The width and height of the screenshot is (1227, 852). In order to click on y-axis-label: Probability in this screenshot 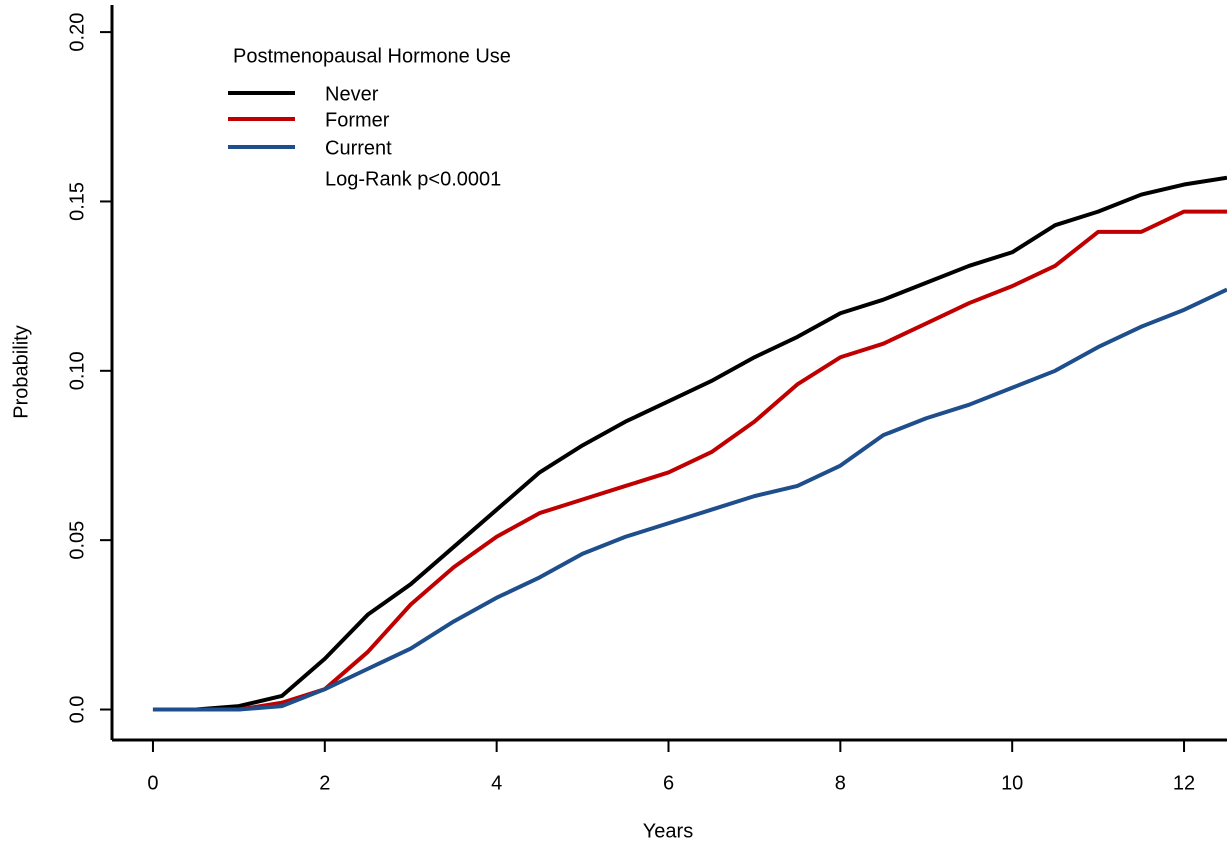, I will do `click(21, 371)`.